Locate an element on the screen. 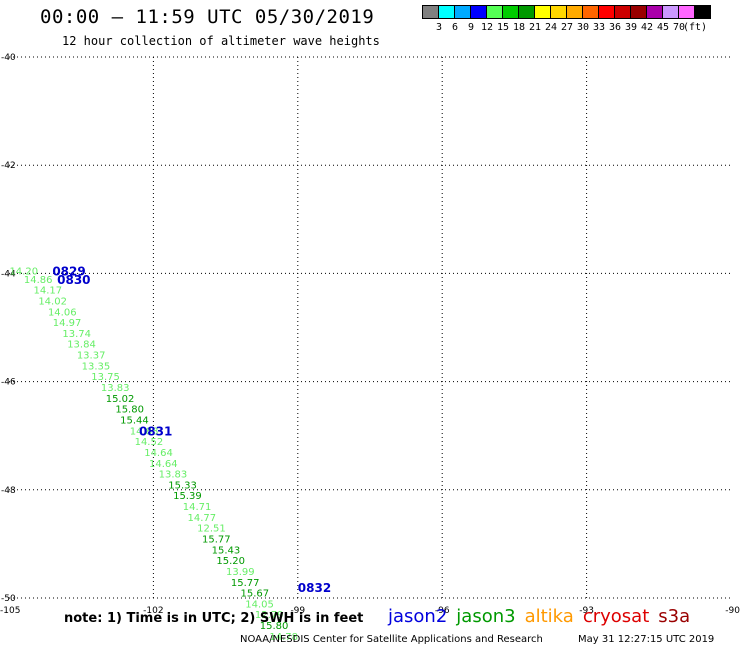  legend-label: 70 is located at coordinates (679, 27).